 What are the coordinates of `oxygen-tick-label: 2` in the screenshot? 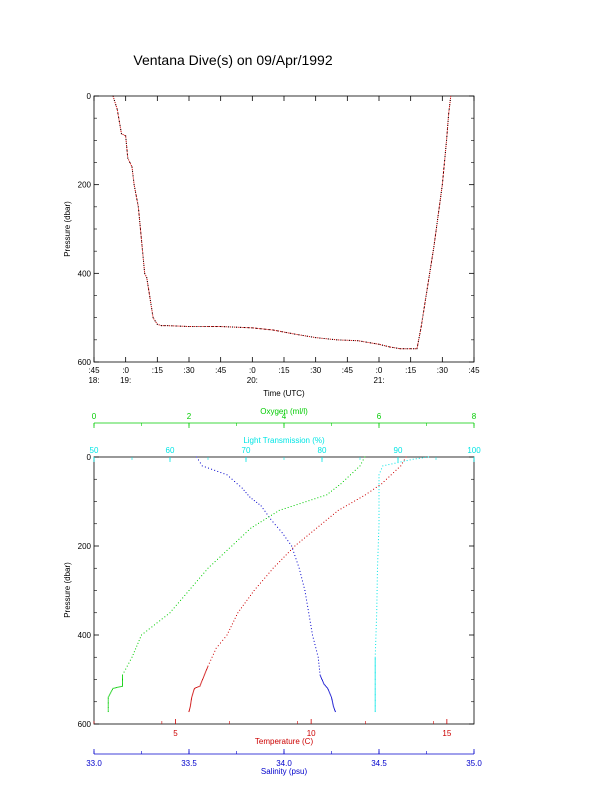 It's located at (189, 416).